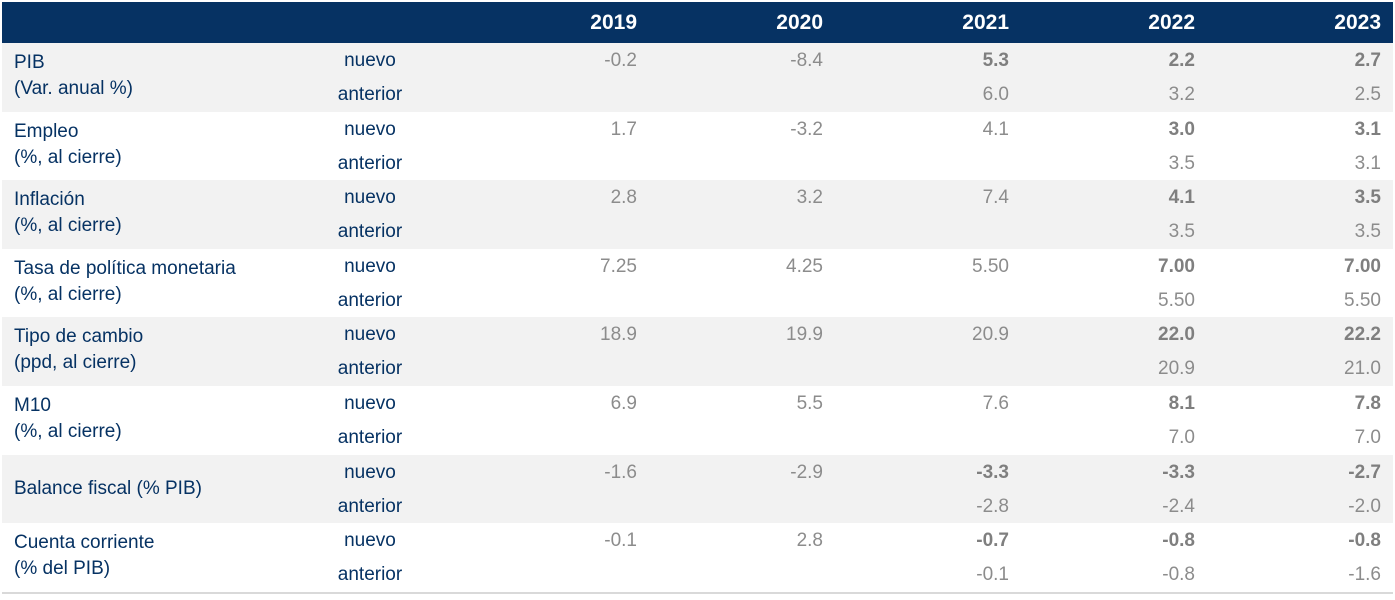 The width and height of the screenshot is (1395, 600). I want to click on value-previous: -0.1, so click(992, 575).